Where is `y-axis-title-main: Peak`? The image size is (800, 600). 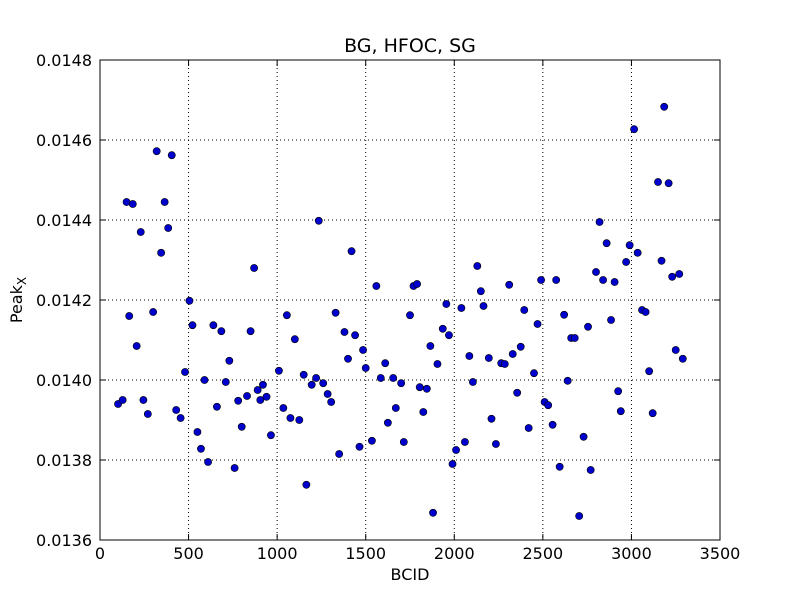 y-axis-title-main: Peak is located at coordinates (16, 303).